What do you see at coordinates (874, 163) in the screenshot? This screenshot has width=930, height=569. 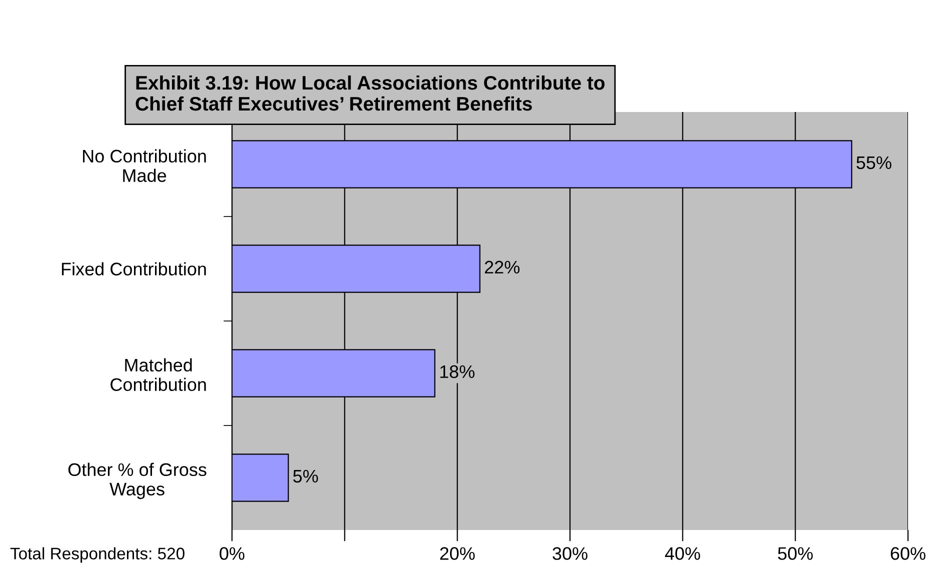 I see `data-label: 55%` at bounding box center [874, 163].